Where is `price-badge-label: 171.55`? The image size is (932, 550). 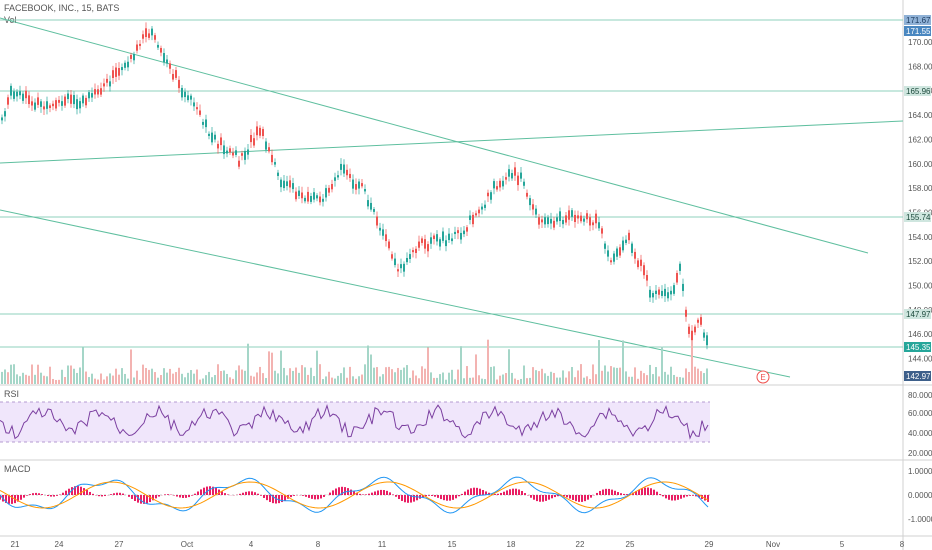
price-badge-label: 171.55 is located at coordinates (918, 31).